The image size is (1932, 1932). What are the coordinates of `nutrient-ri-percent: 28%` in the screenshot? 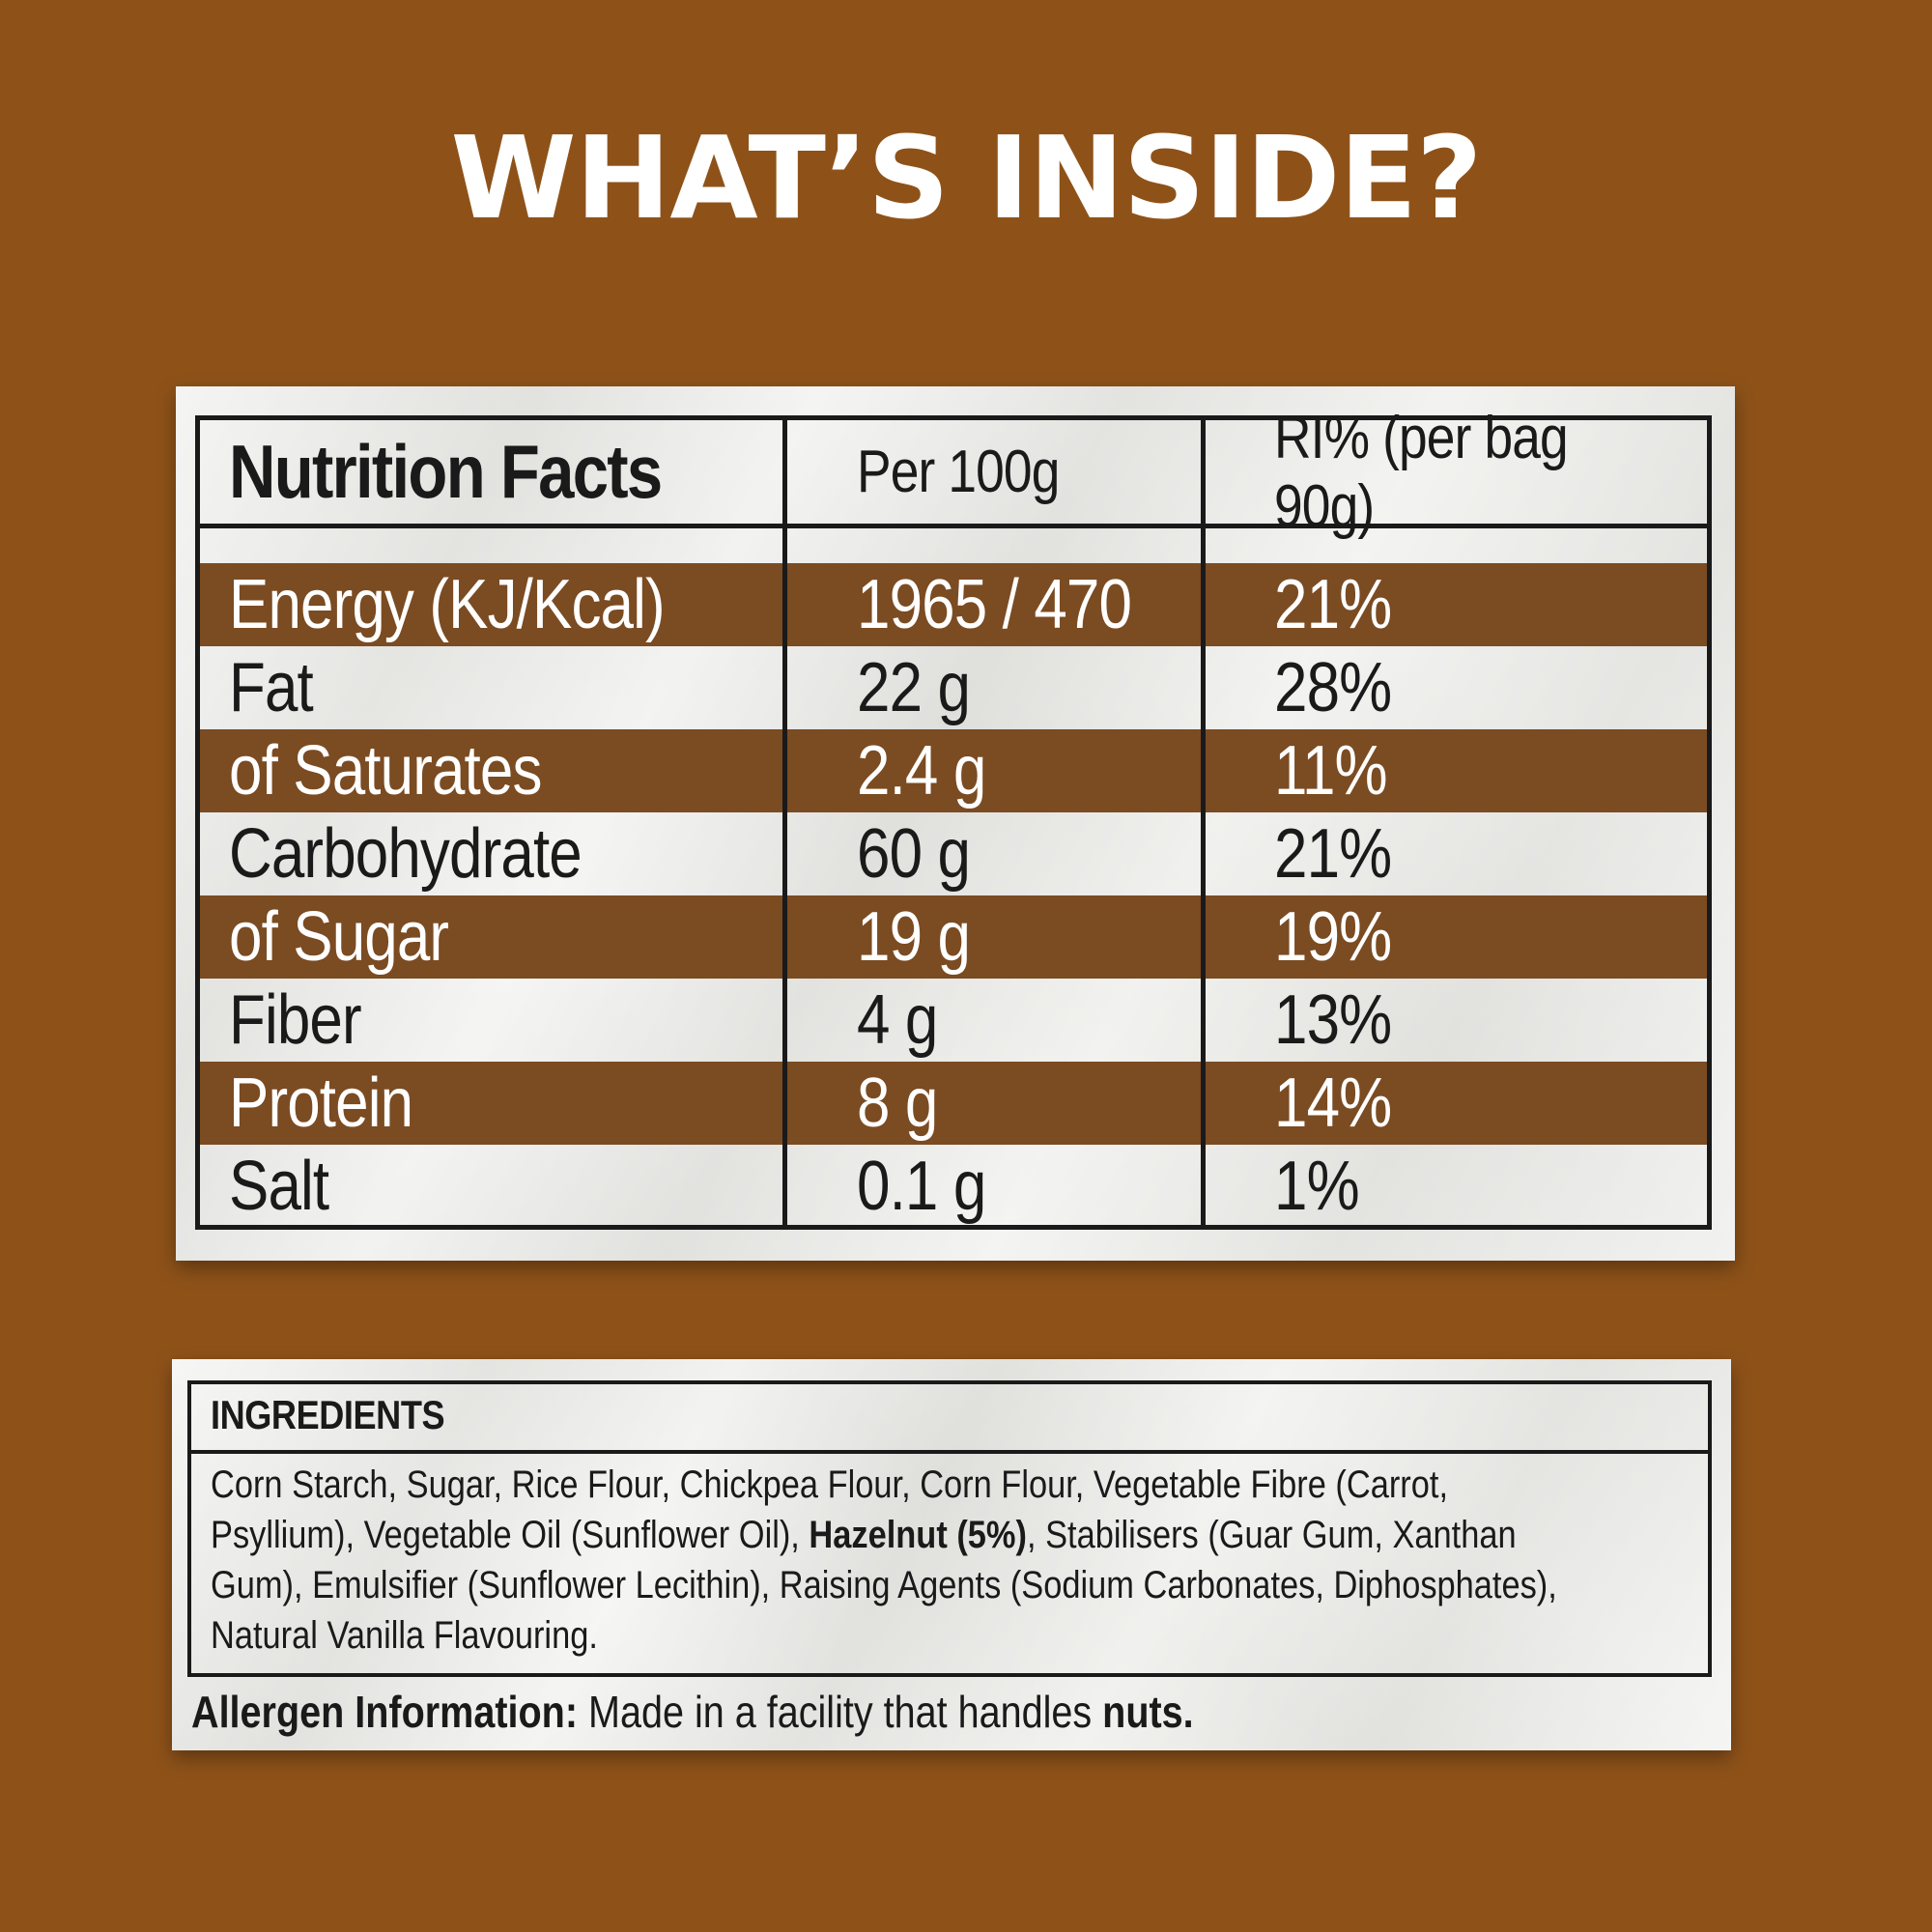 It's located at (1333, 687).